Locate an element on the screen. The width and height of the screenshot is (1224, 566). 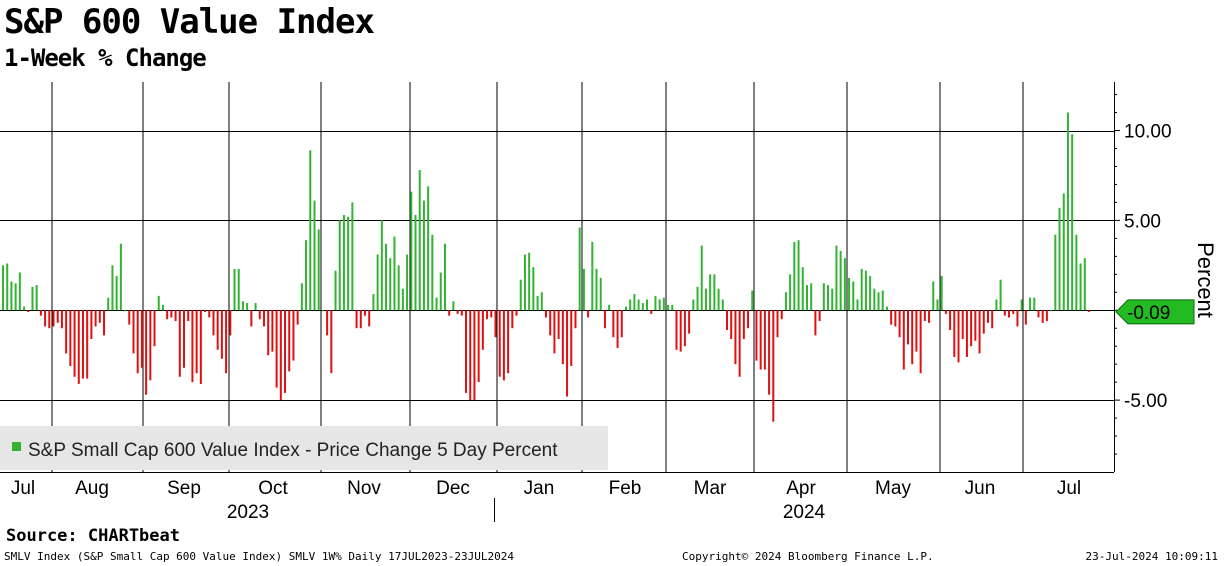
x-month-label: Jan is located at coordinates (539, 488).